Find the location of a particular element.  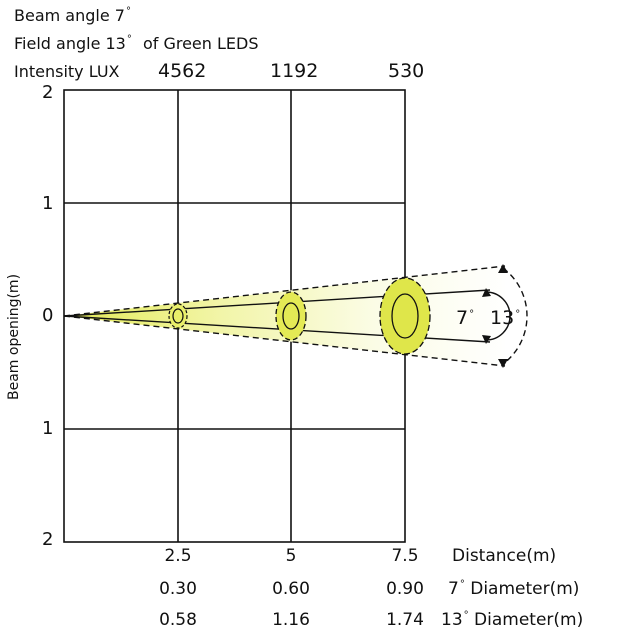

field-angle-text: 13° is located at coordinates (505, 318).